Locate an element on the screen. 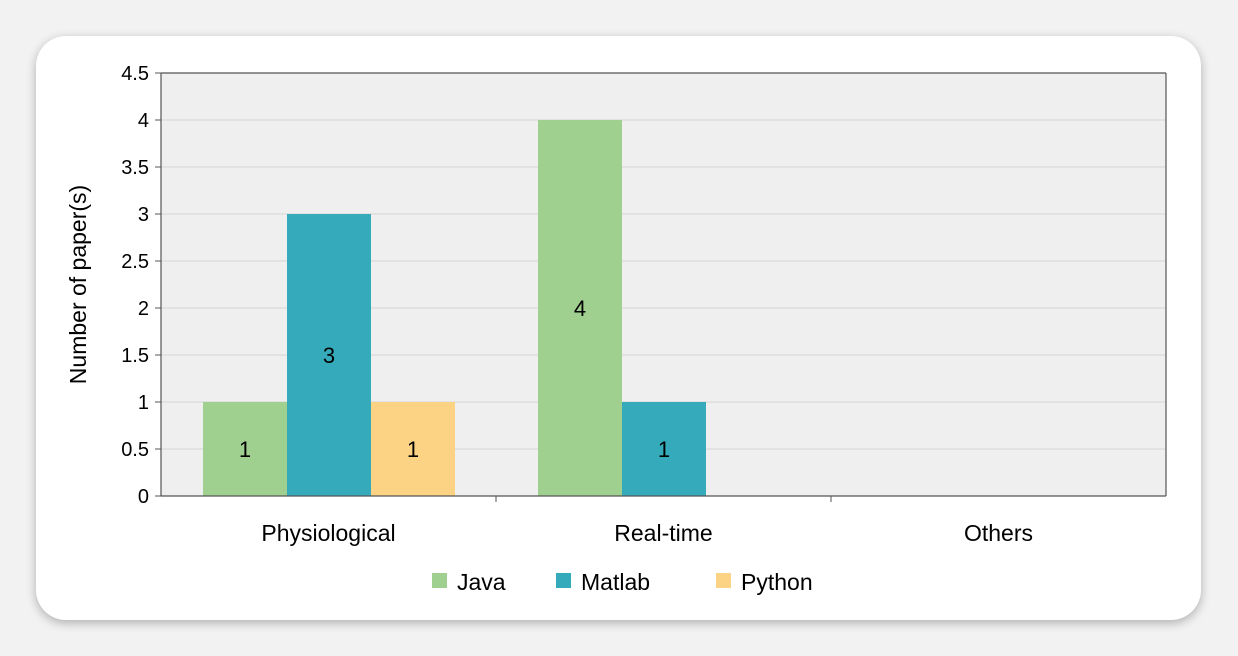 Image resolution: width=1238 pixels, height=656 pixels. legend-label: Matlab is located at coordinates (615, 582).